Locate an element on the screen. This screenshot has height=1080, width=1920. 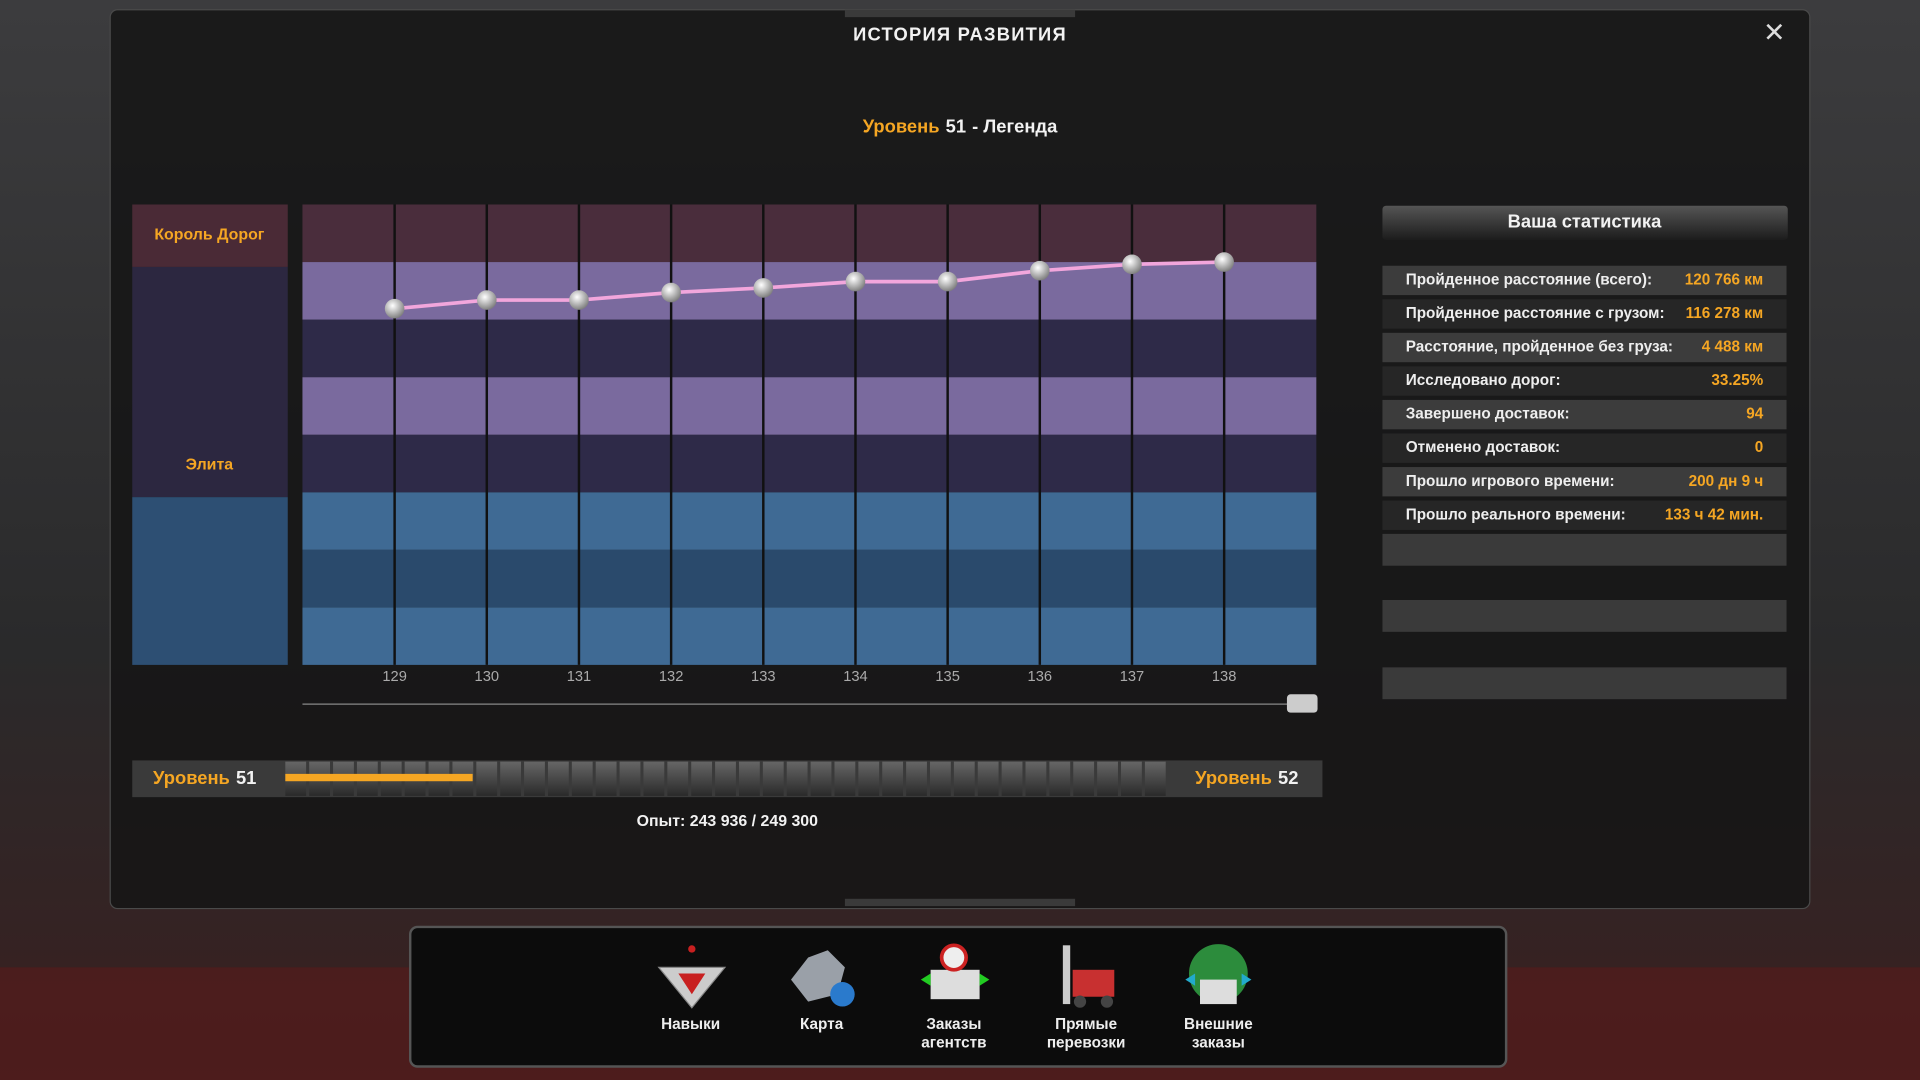
nav-label-line: Карта is located at coordinates (822, 1024).